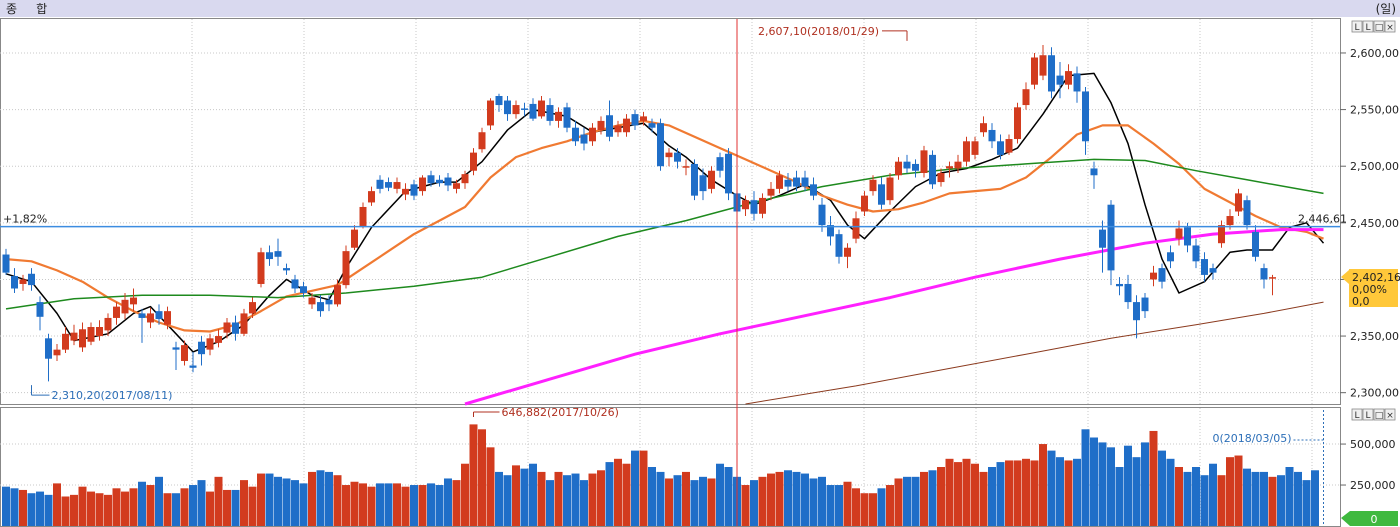 Image resolution: width=1400 pixels, height=527 pixels. What do you see at coordinates (1374, 166) in the screenshot?
I see `price-tick-label: 2,500,00` at bounding box center [1374, 166].